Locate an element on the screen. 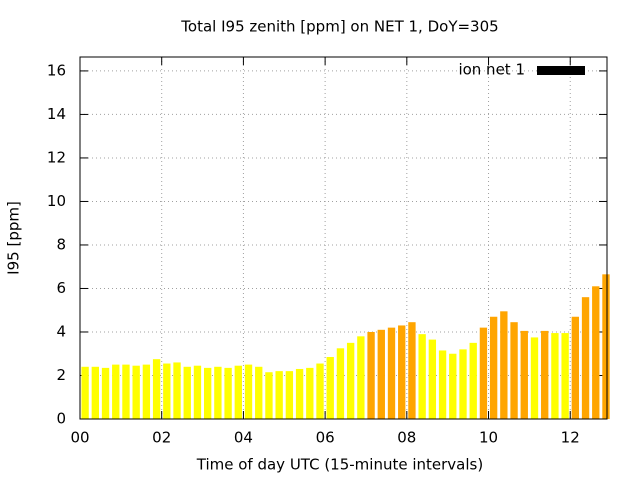 Image resolution: width=640 pixels, height=480 pixels. y-tick-label: 6 is located at coordinates (61, 288).